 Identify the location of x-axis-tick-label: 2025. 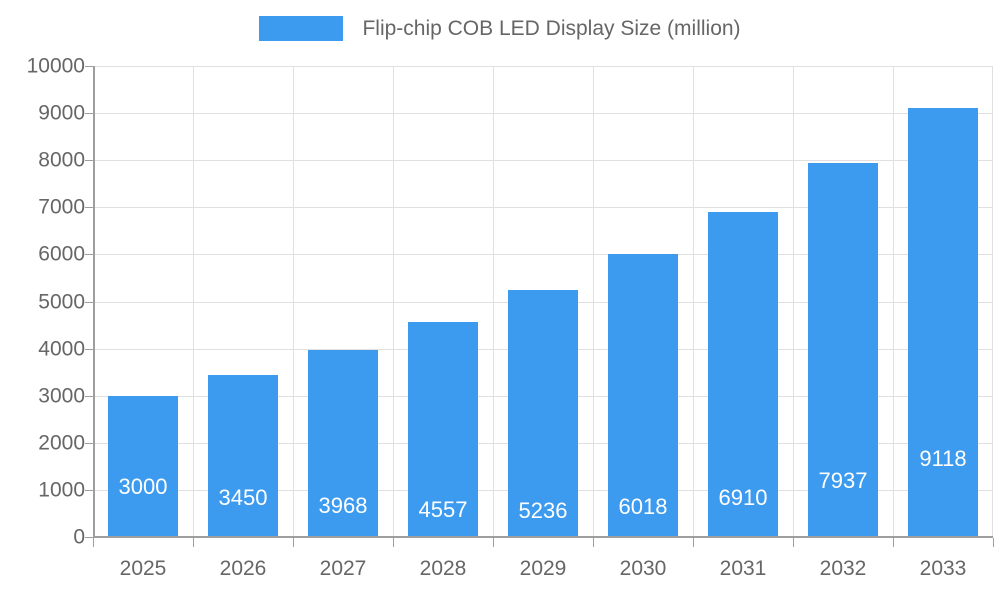
(143, 568).